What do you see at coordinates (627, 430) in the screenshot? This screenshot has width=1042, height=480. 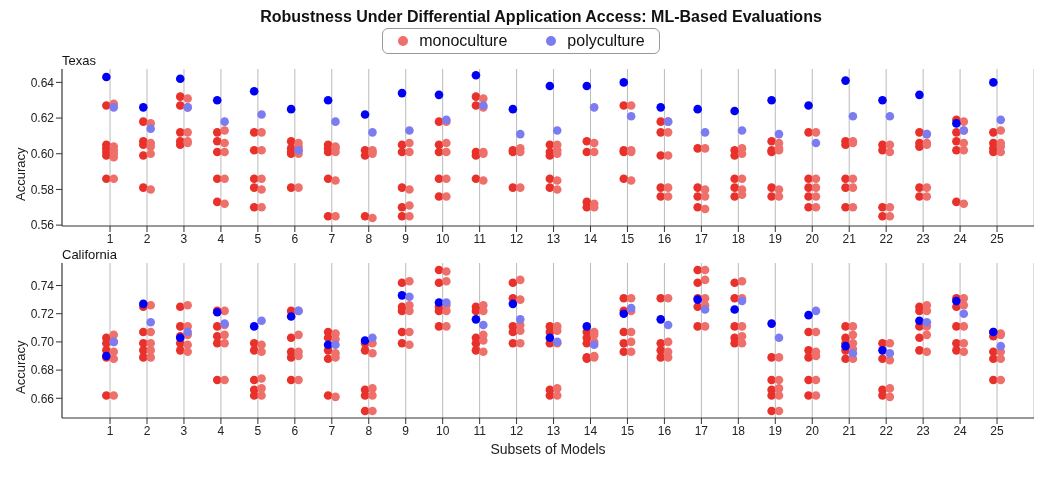 I see `x-tick-label: 15` at bounding box center [627, 430].